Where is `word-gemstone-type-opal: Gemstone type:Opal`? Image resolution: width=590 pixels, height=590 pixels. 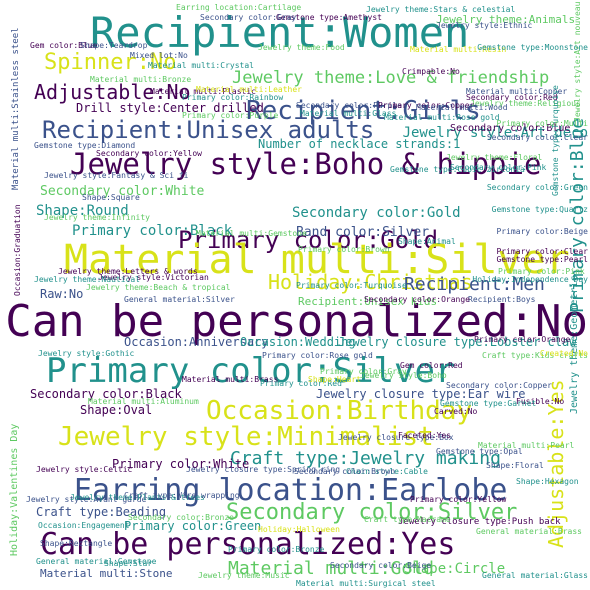
word-gemstone-type-opal: Gemstone type:Opal is located at coordinates (479, 451).